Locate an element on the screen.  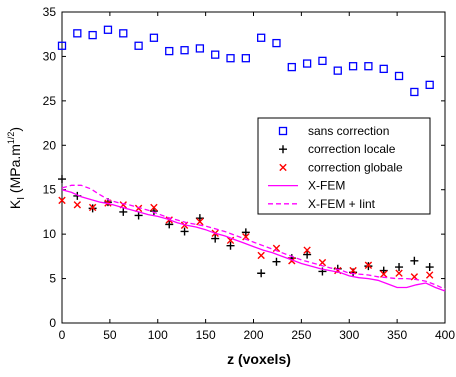
x-tick-label: 300 is located at coordinates (349, 335).